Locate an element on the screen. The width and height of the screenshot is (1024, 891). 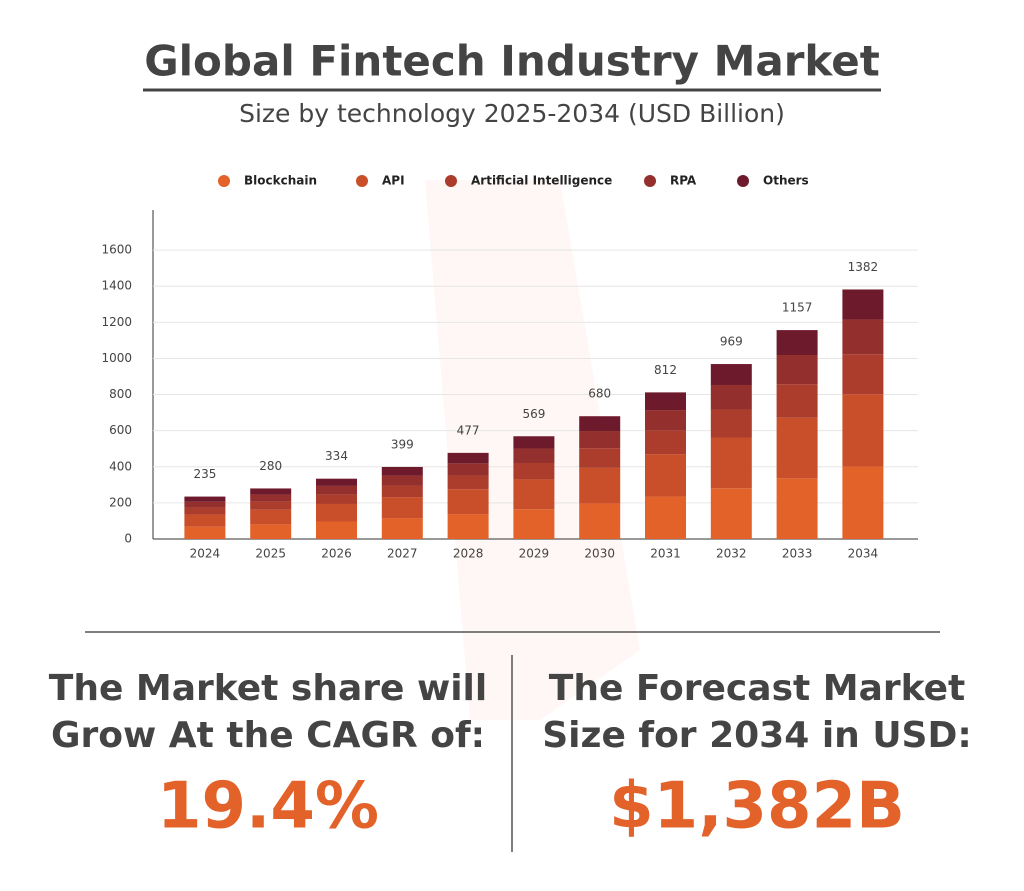
total-label: 399 is located at coordinates (402, 444).